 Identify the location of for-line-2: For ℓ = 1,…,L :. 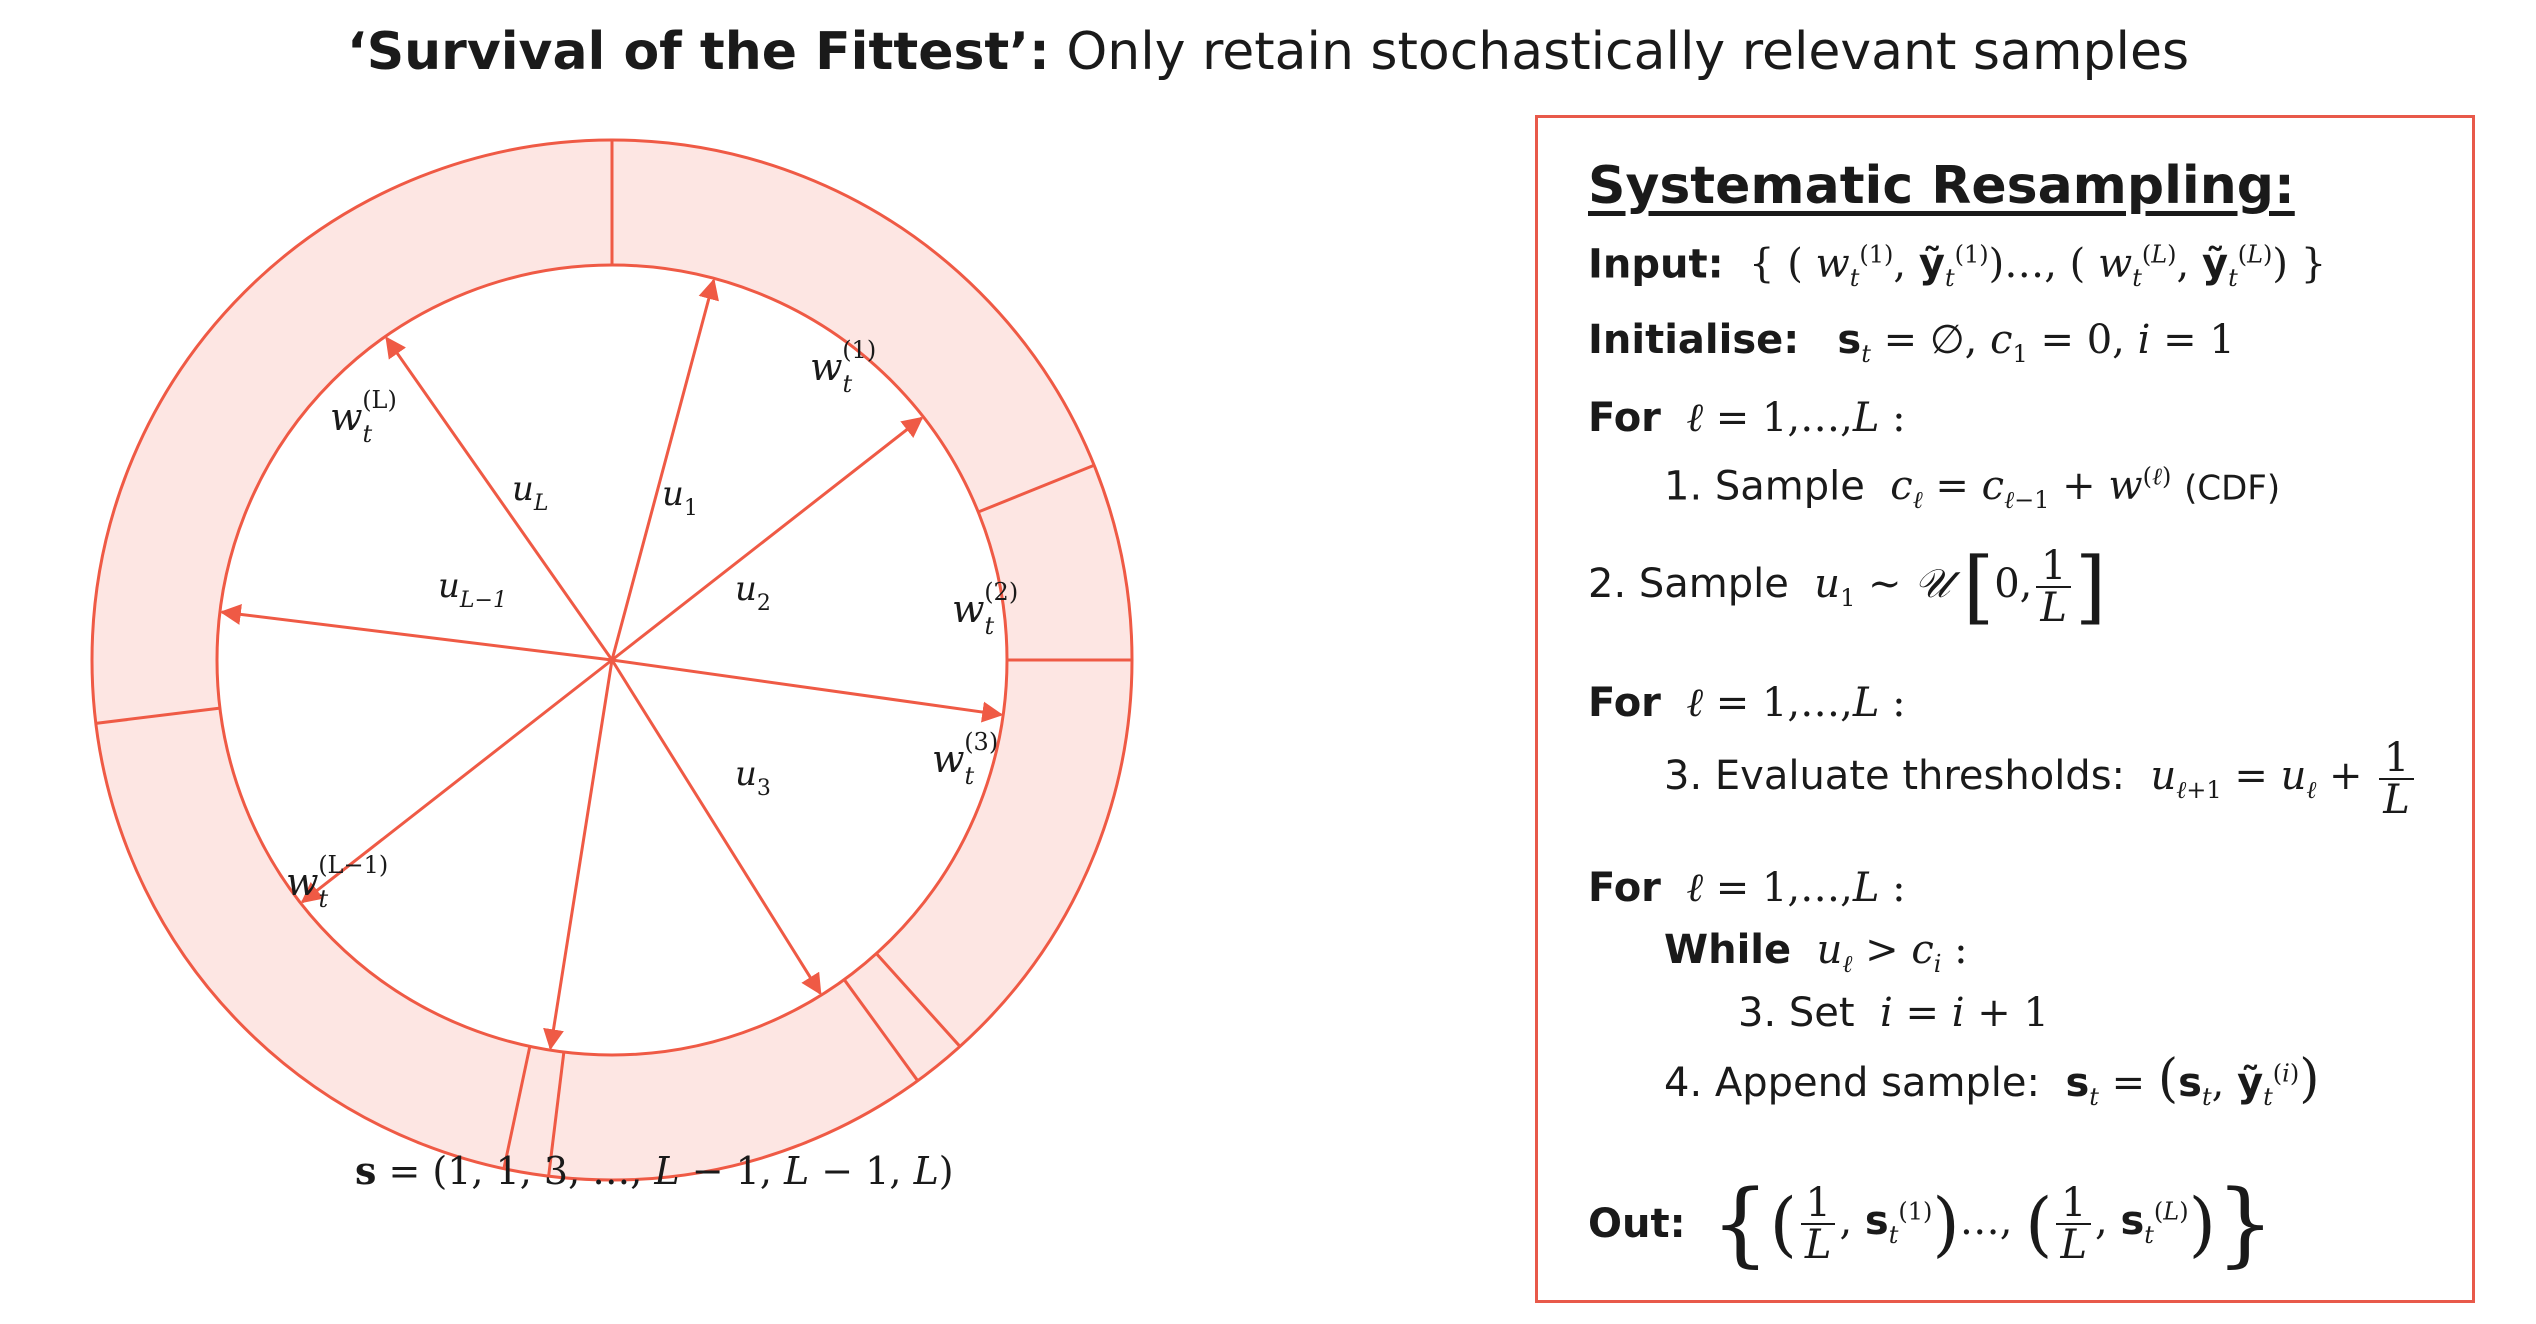
(1747, 703).